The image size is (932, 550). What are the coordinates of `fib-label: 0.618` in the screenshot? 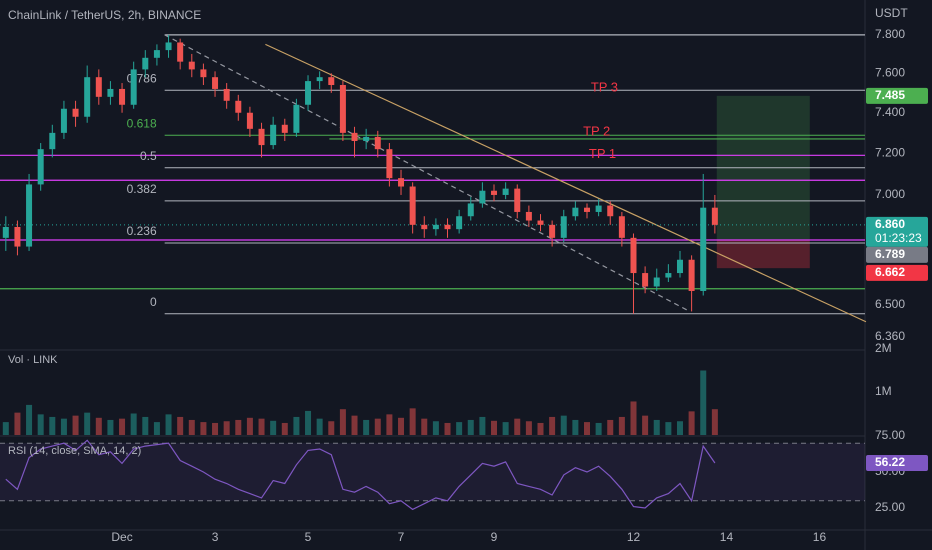 It's located at (142, 123).